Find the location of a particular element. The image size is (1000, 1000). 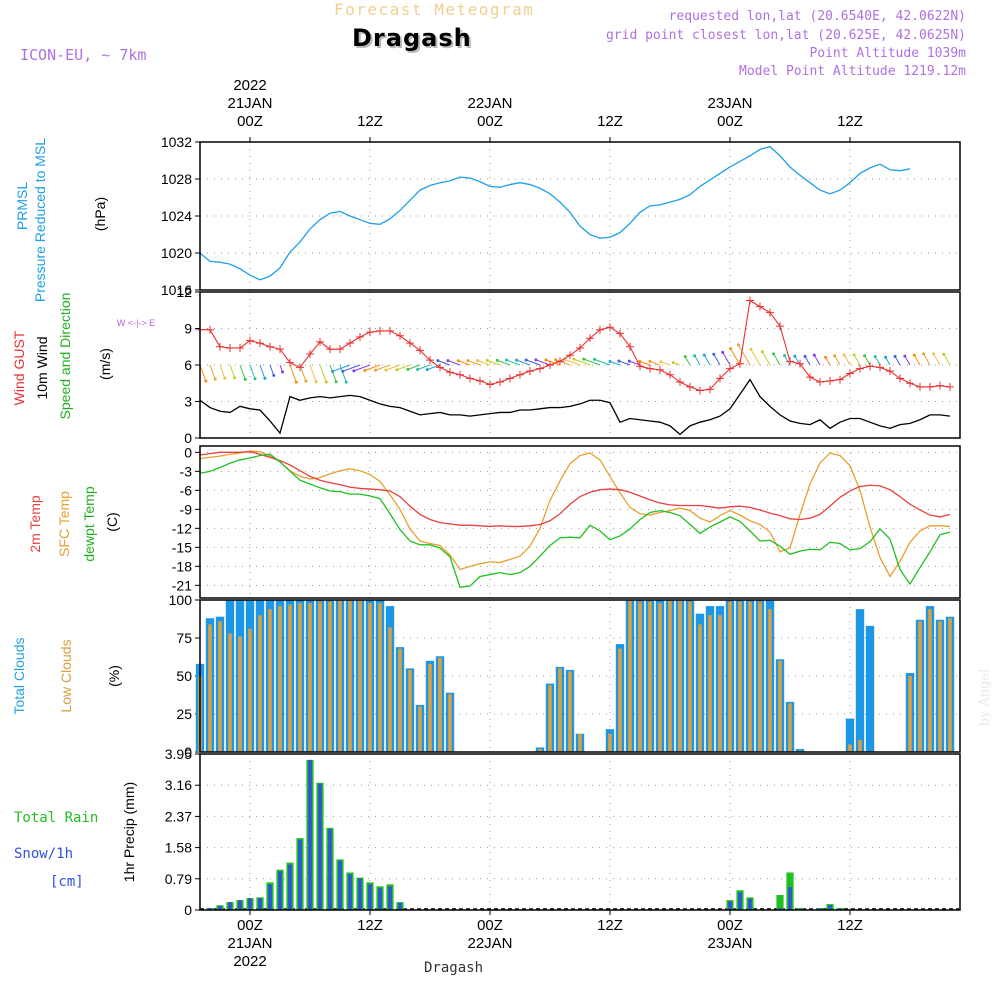

y-tick-label: -21 is located at coordinates (182, 585).